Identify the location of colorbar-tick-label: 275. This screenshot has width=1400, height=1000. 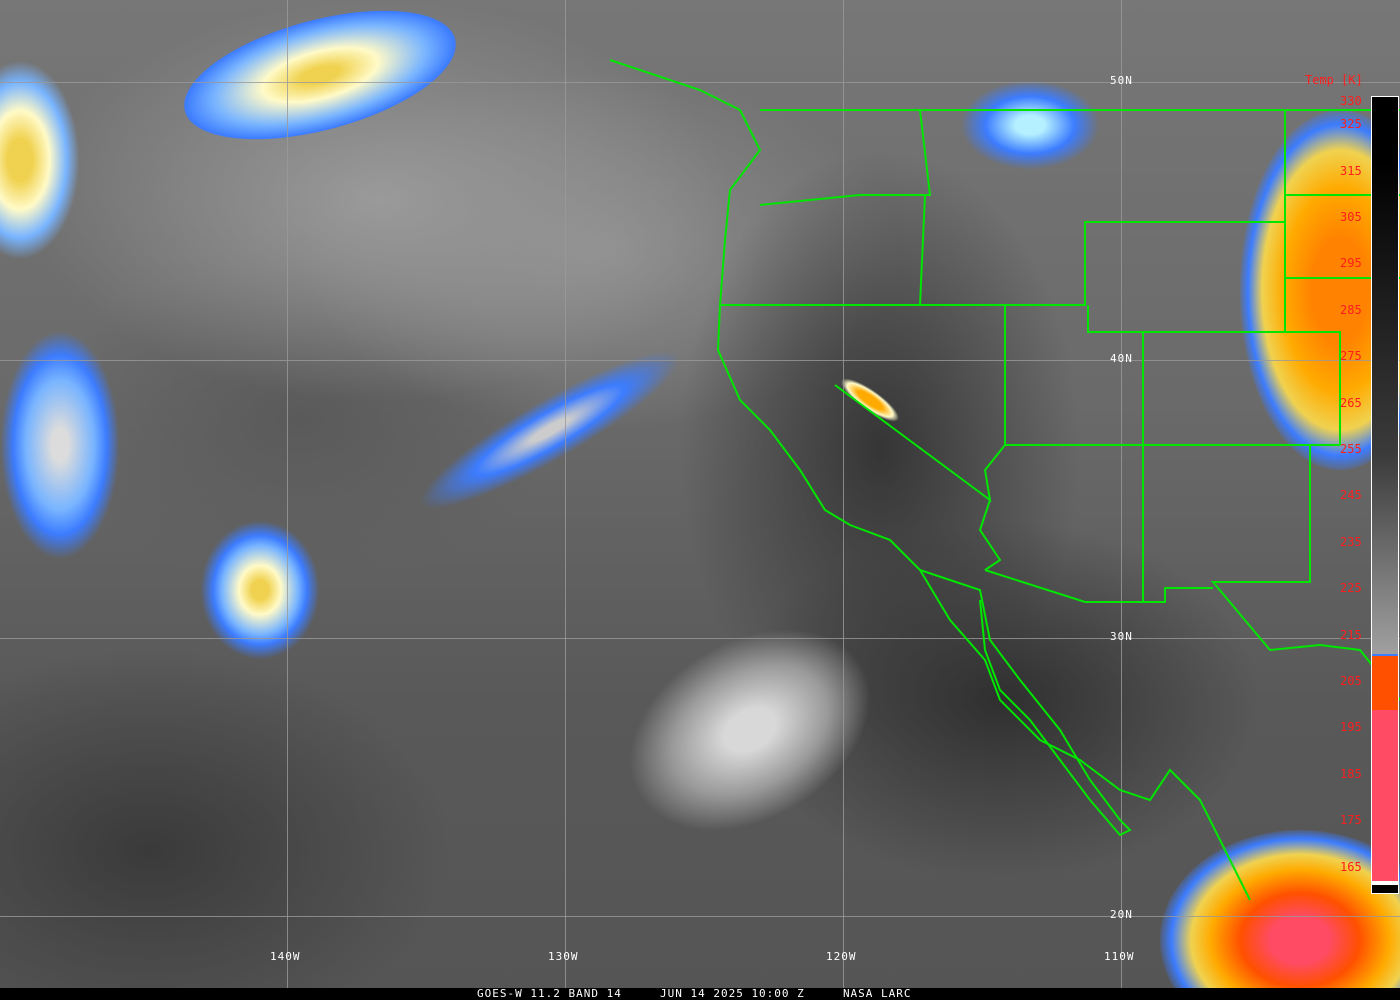
(1351, 356).